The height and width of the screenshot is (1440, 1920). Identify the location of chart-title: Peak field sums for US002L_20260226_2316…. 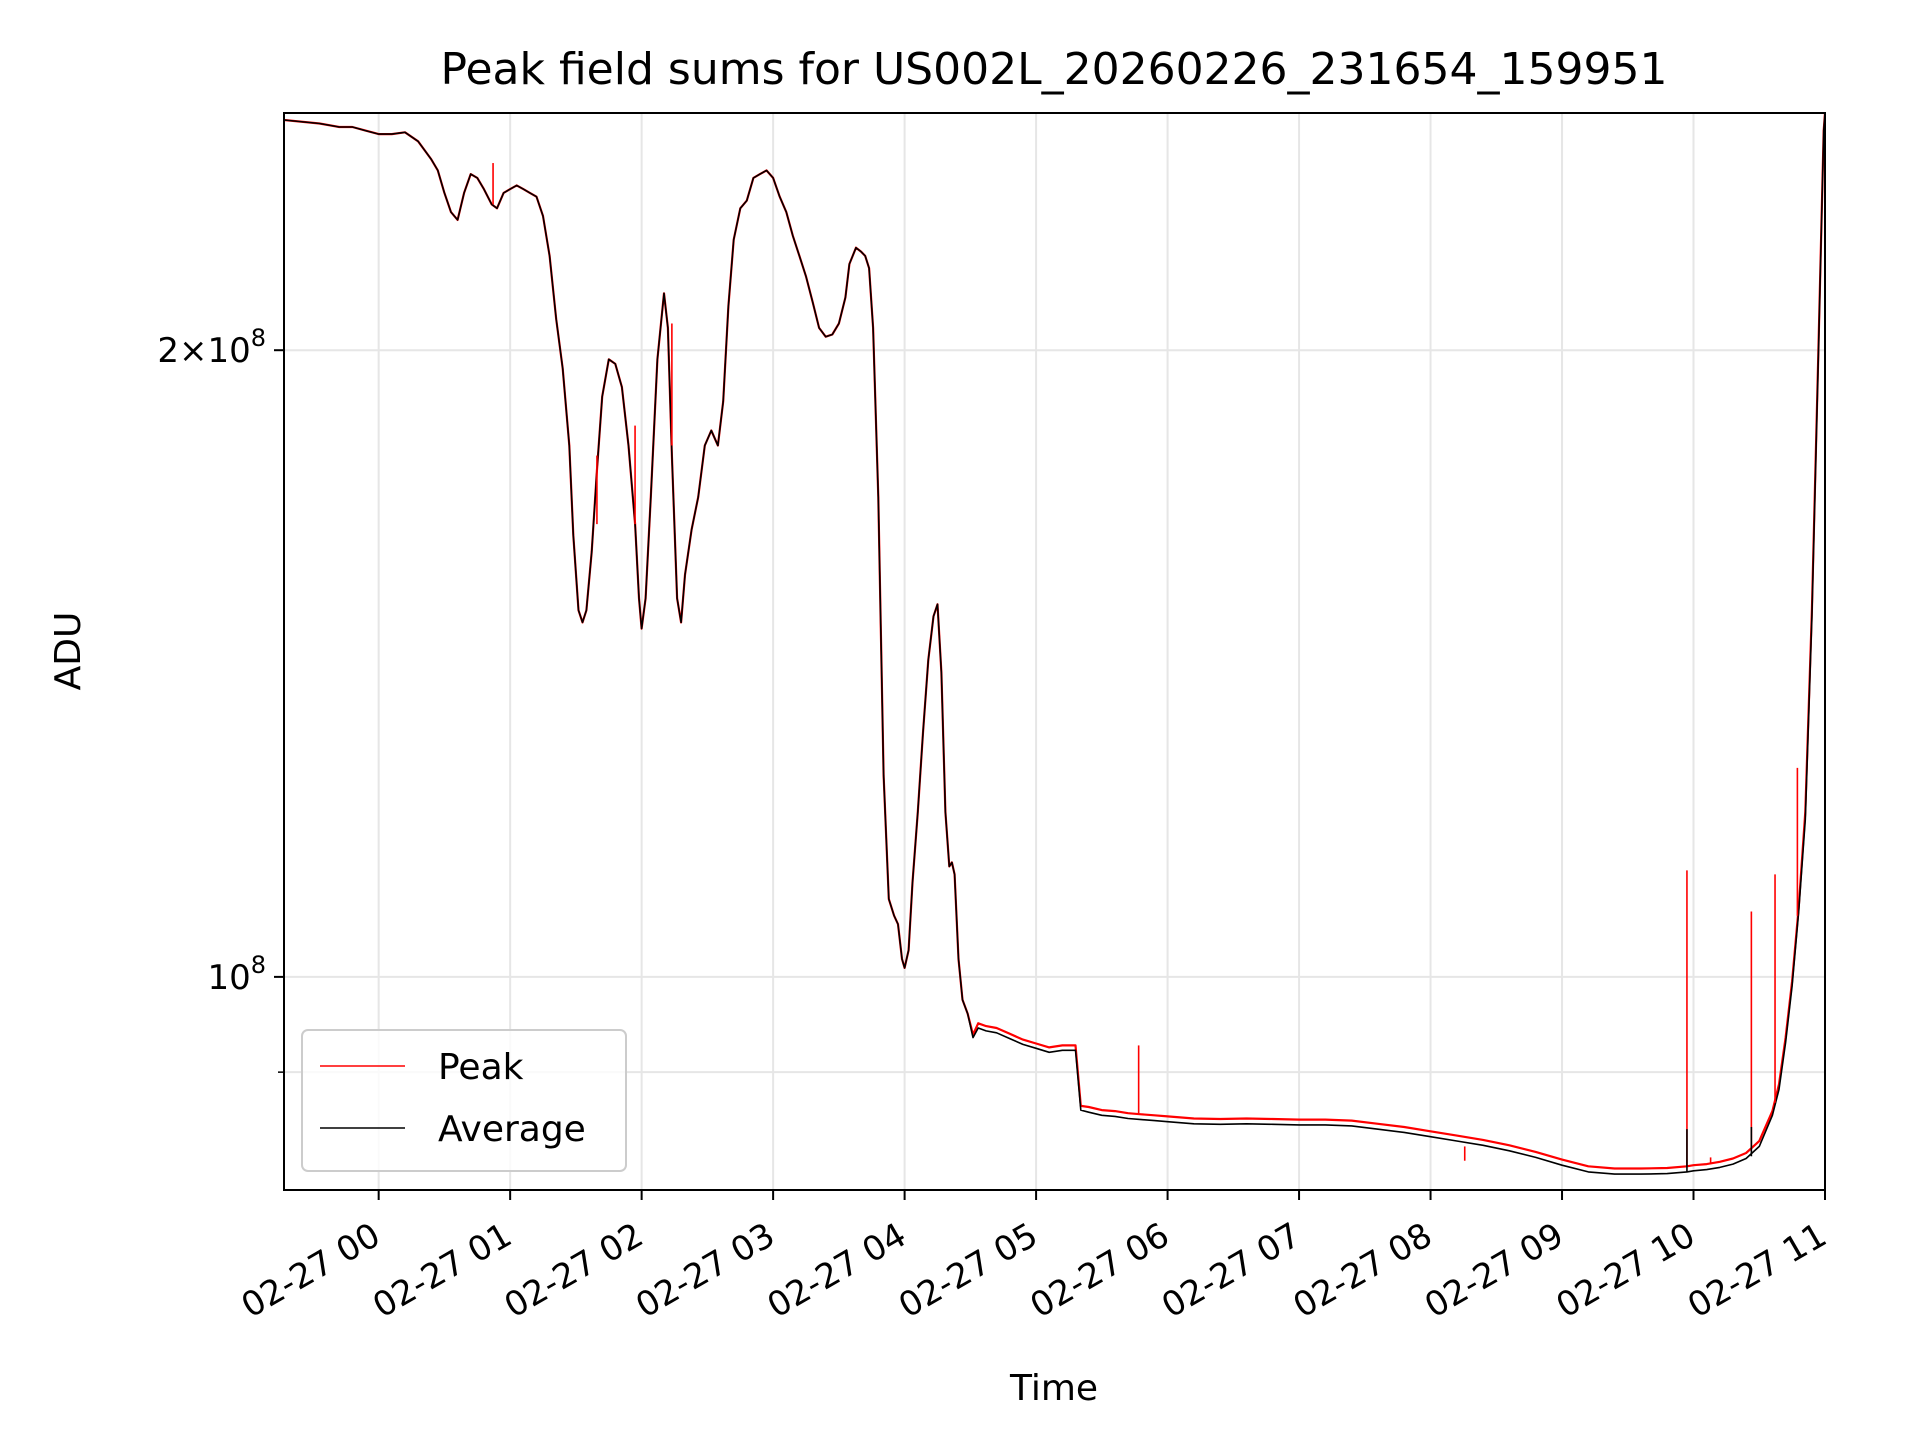
(1054, 69).